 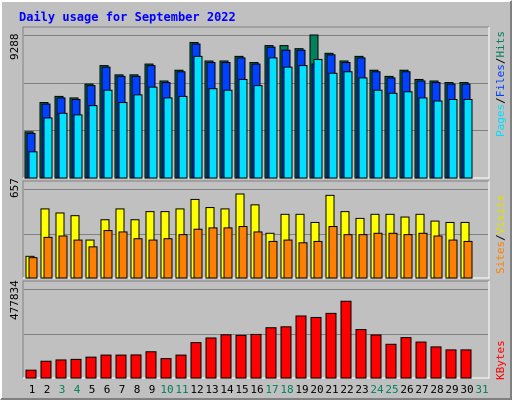 What do you see at coordinates (500, 257) in the screenshot?
I see `legend-sites: Sites` at bounding box center [500, 257].